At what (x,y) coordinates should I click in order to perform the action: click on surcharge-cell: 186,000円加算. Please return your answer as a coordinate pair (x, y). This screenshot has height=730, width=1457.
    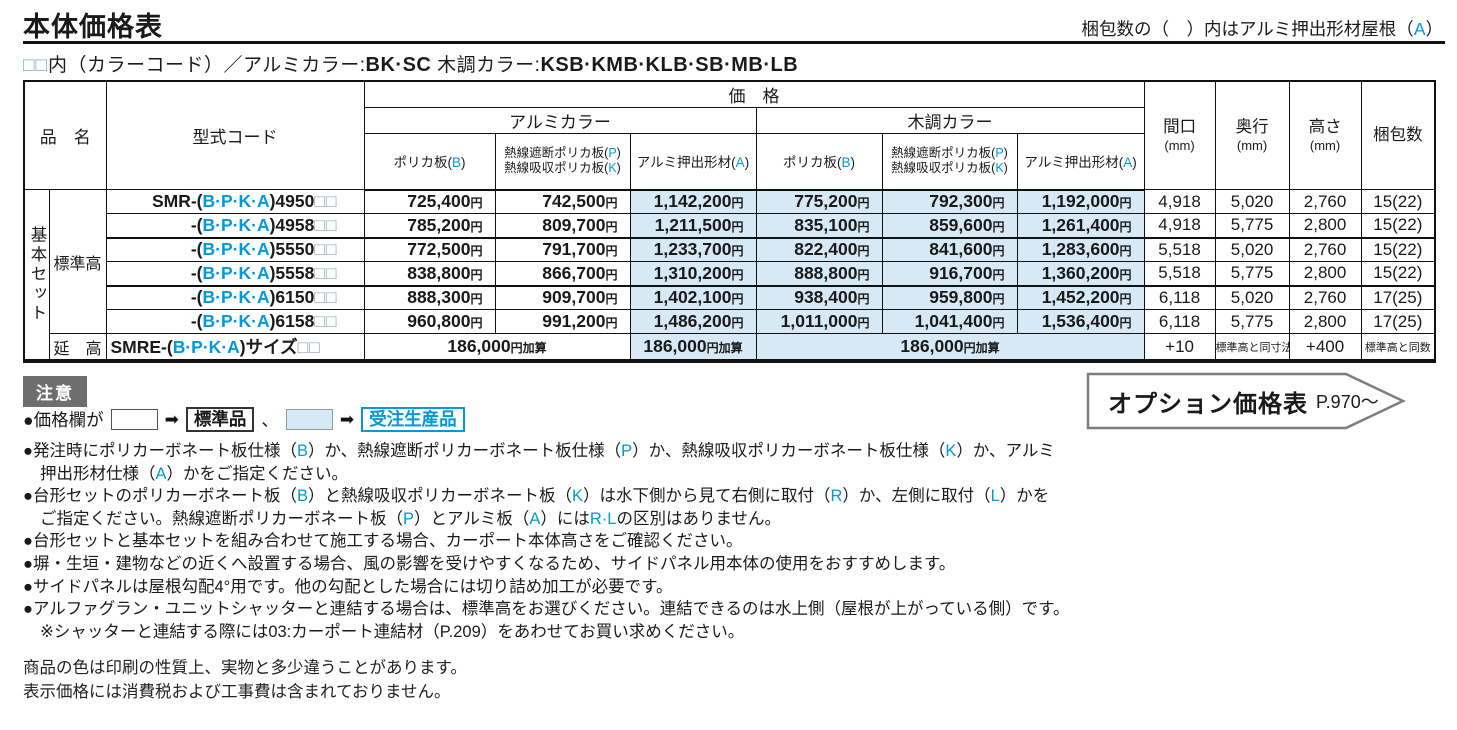
    Looking at the image, I should click on (497, 347).